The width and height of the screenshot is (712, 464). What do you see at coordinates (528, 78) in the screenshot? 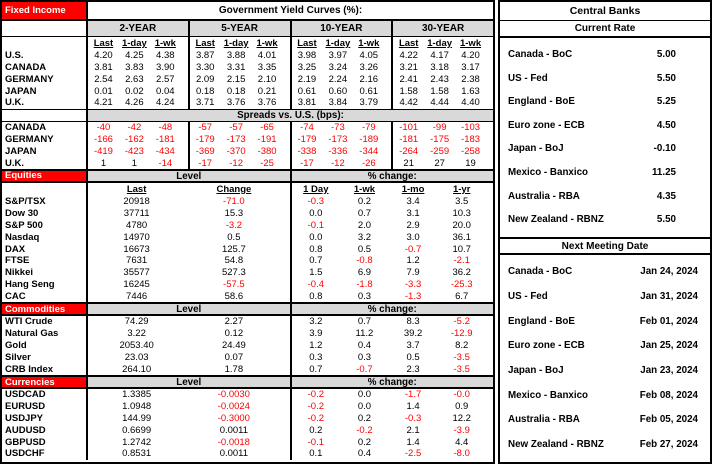
I see `bank-label: US - Fed` at bounding box center [528, 78].